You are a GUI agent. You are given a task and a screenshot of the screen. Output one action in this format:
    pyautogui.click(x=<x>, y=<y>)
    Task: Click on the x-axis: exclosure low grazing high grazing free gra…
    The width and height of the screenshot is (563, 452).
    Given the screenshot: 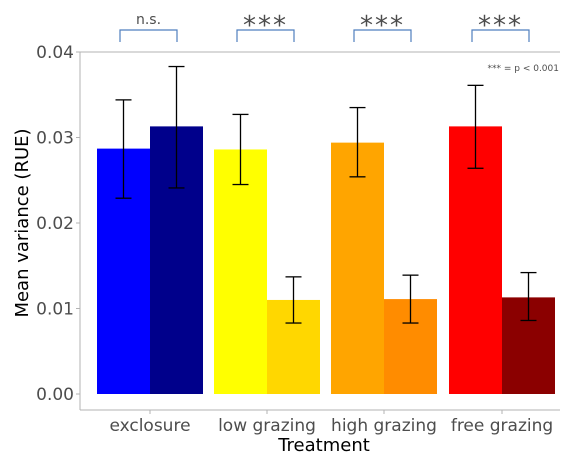 What is the action you would take?
    pyautogui.click(x=331, y=423)
    